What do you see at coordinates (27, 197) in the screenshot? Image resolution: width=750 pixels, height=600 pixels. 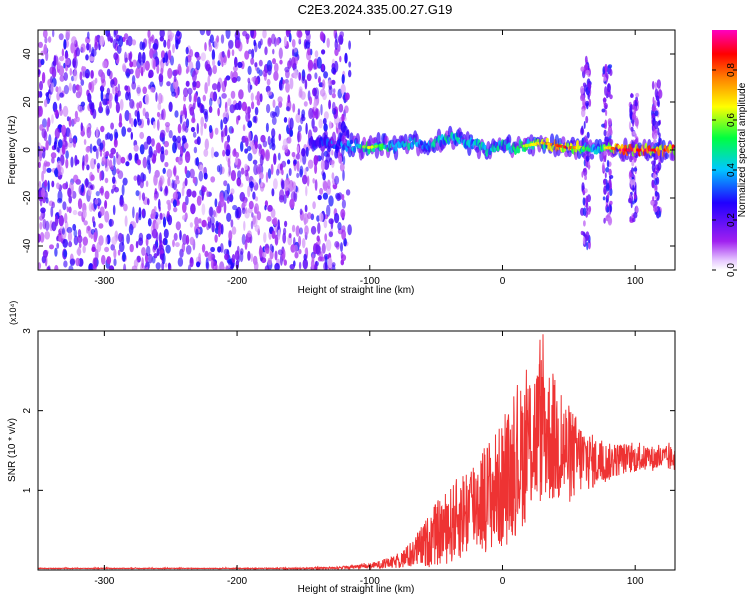 I see `y-tick-label: -20` at bounding box center [27, 197].